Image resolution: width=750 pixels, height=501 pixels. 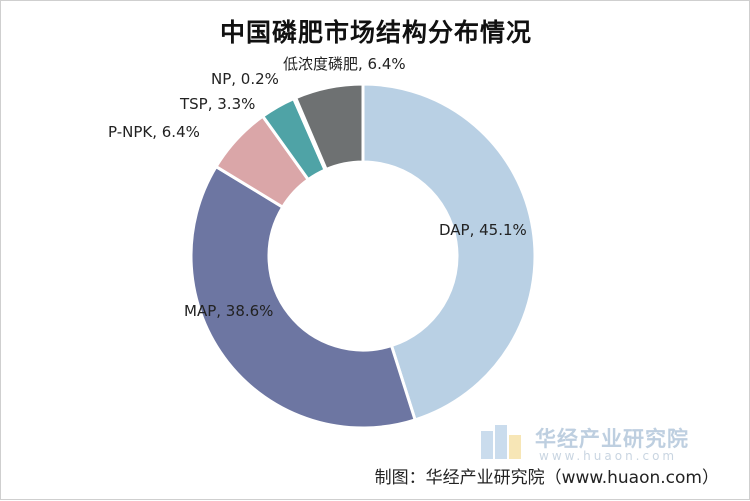 What do you see at coordinates (329, 127) in the screenshot?
I see `slice-low-concentration` at bounding box center [329, 127].